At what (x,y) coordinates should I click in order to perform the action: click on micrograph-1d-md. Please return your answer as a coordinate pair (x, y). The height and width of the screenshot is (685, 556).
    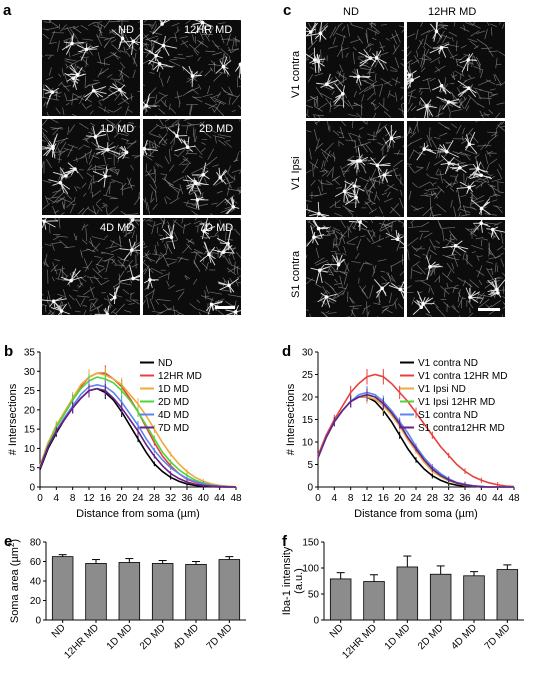
    Looking at the image, I should click on (91, 167).